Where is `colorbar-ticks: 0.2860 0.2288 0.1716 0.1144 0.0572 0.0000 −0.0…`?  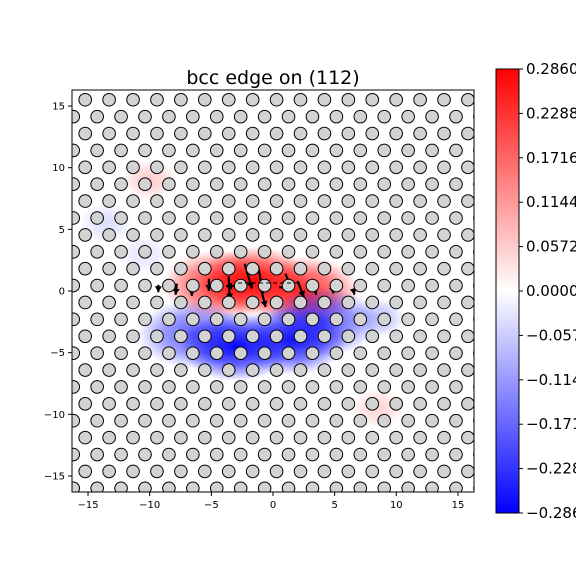
colorbar-ticks: 0.2860 0.2288 0.1716 0.1144 0.0572 0.0000 −0.0… is located at coordinates (547, 291).